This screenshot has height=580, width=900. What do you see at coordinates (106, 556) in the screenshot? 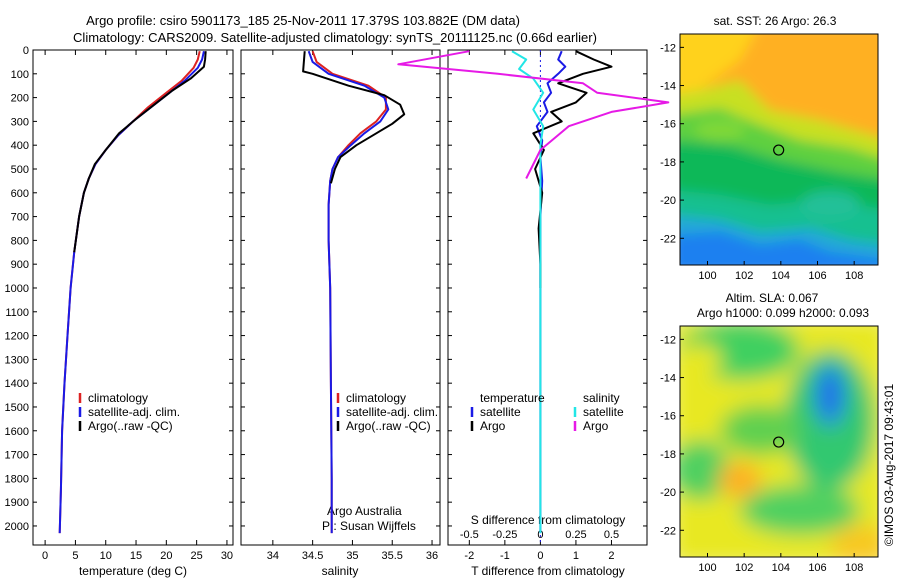
I see `temperature-xtick-label: 10` at bounding box center [106, 556].